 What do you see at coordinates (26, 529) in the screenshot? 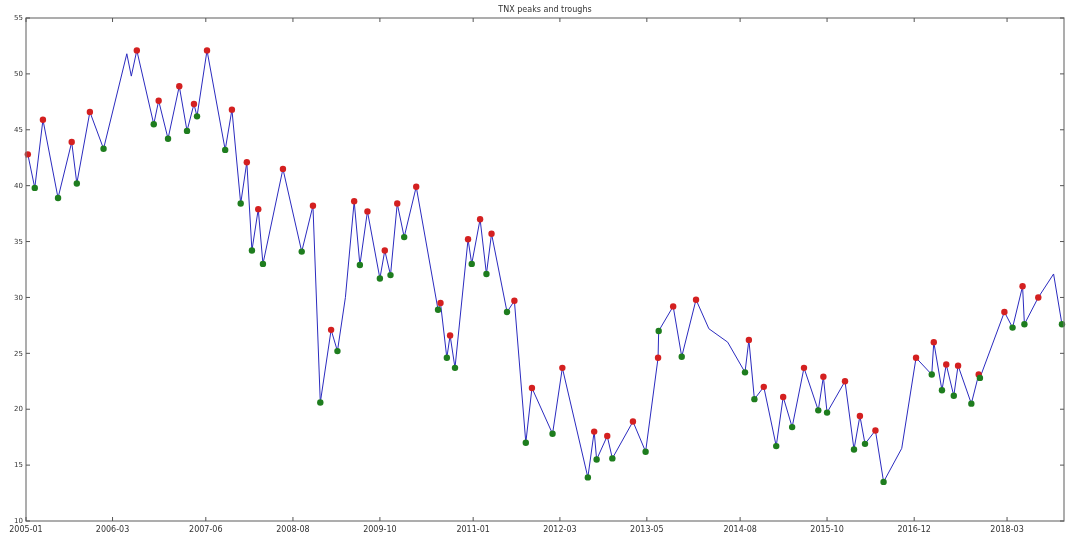
I see `x-tick-label: 2005-01` at bounding box center [26, 529].